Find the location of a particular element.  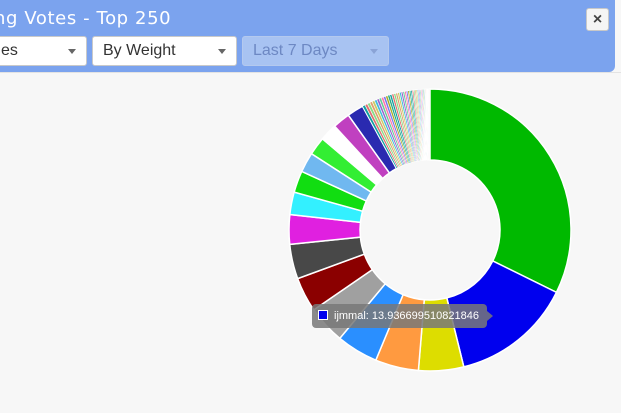

tooltip-label: ijmmal is located at coordinates (350, 316).